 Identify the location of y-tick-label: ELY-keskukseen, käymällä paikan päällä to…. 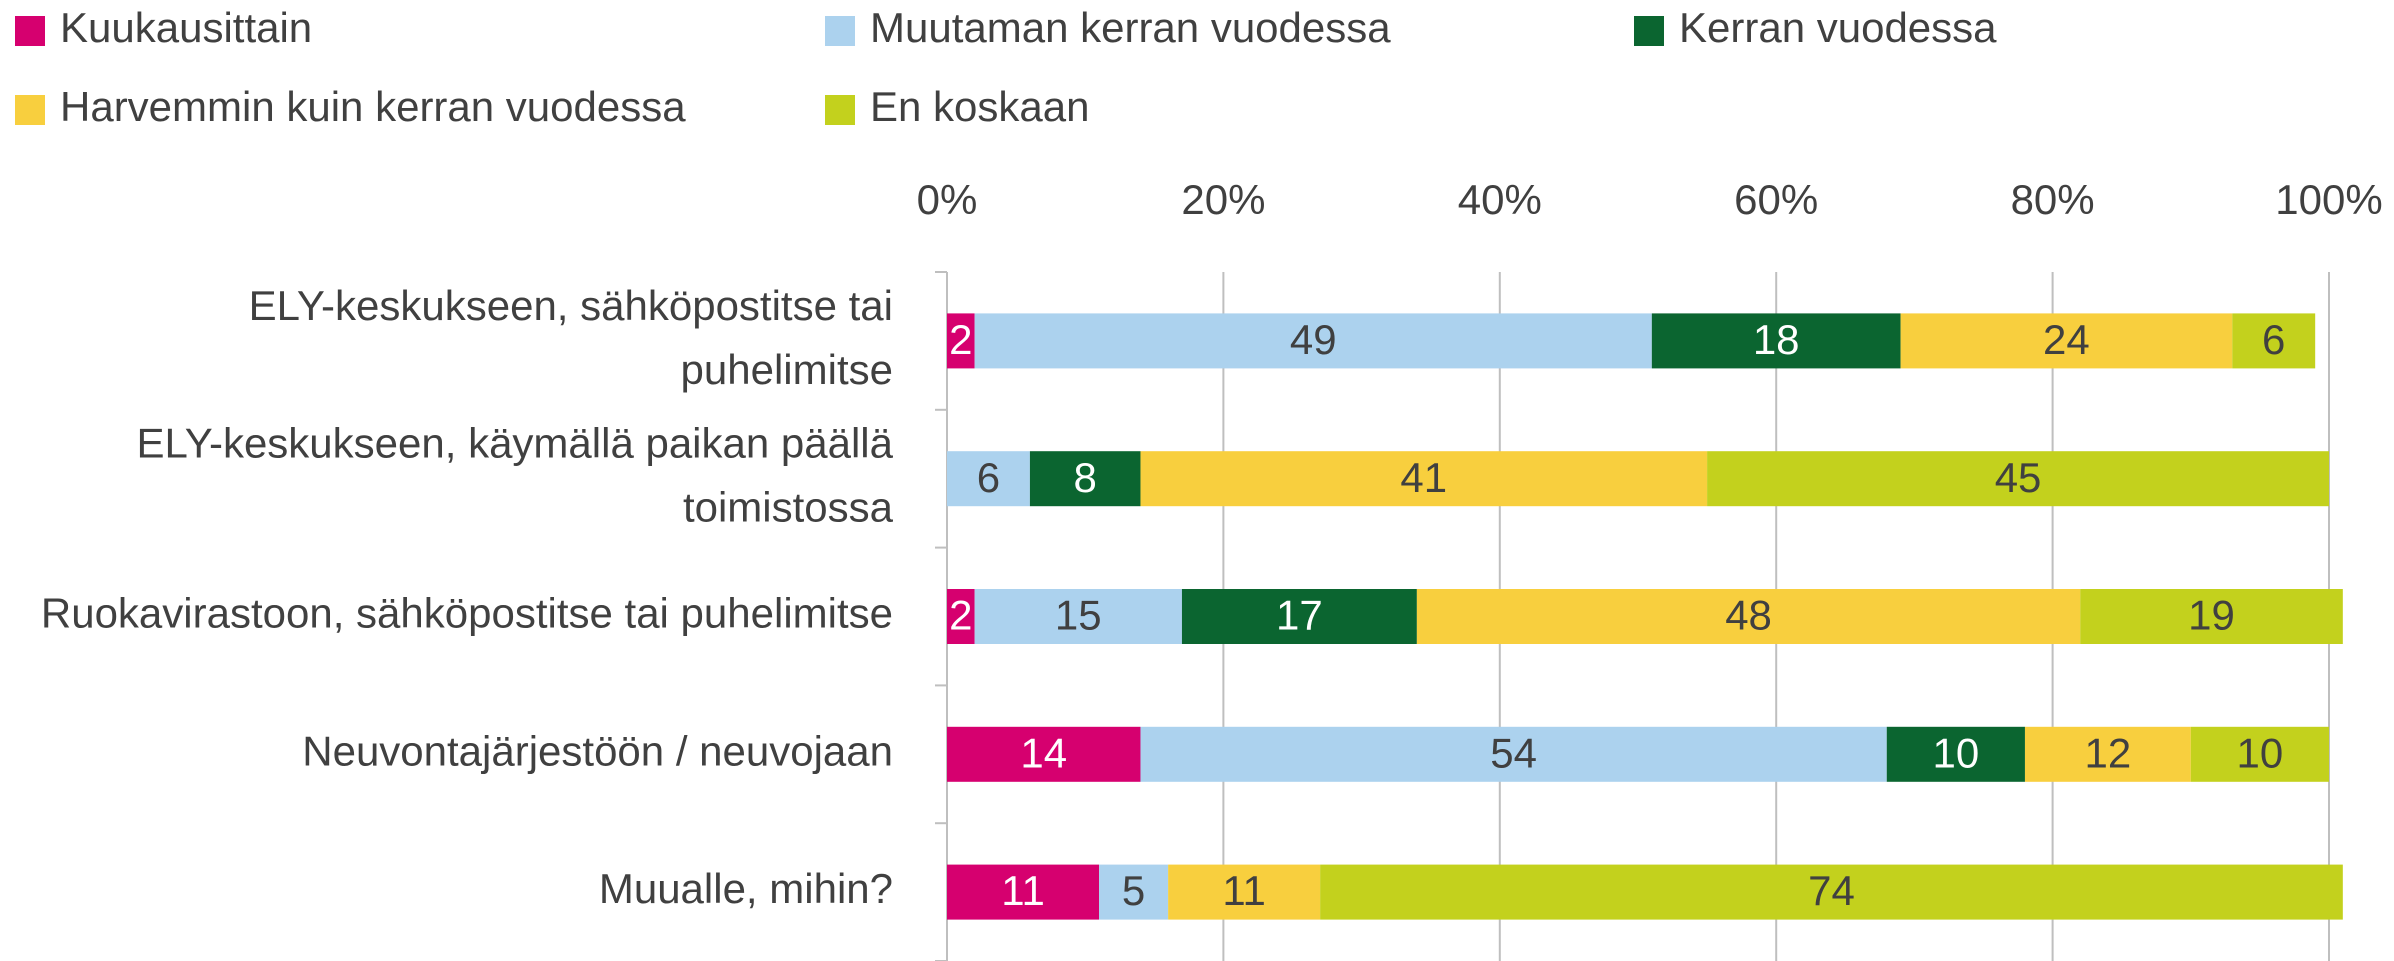
(515, 475).